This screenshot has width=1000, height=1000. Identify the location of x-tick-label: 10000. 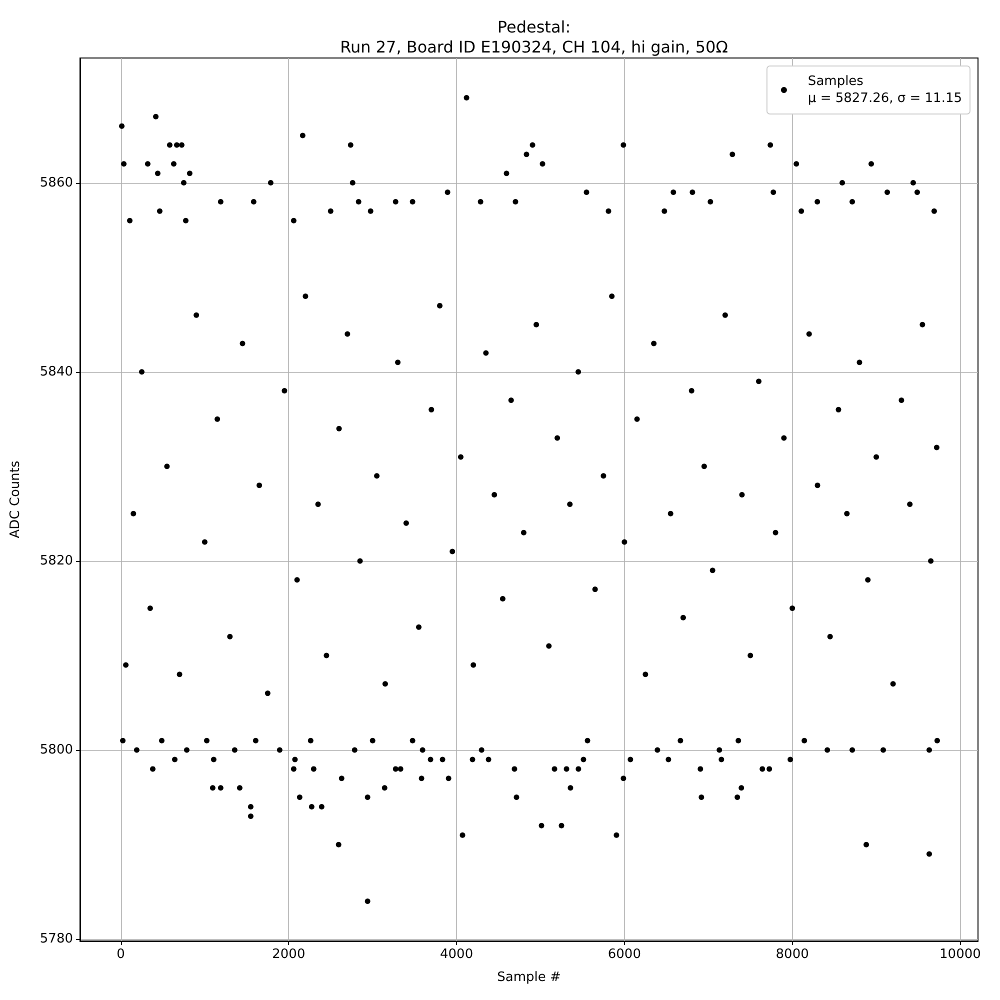
(960, 954).